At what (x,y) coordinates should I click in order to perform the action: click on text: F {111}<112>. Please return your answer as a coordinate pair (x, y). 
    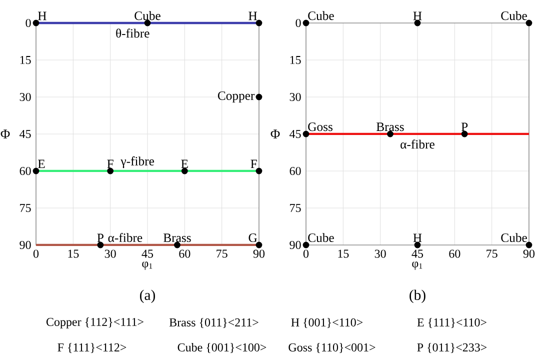
    Looking at the image, I should click on (92, 348).